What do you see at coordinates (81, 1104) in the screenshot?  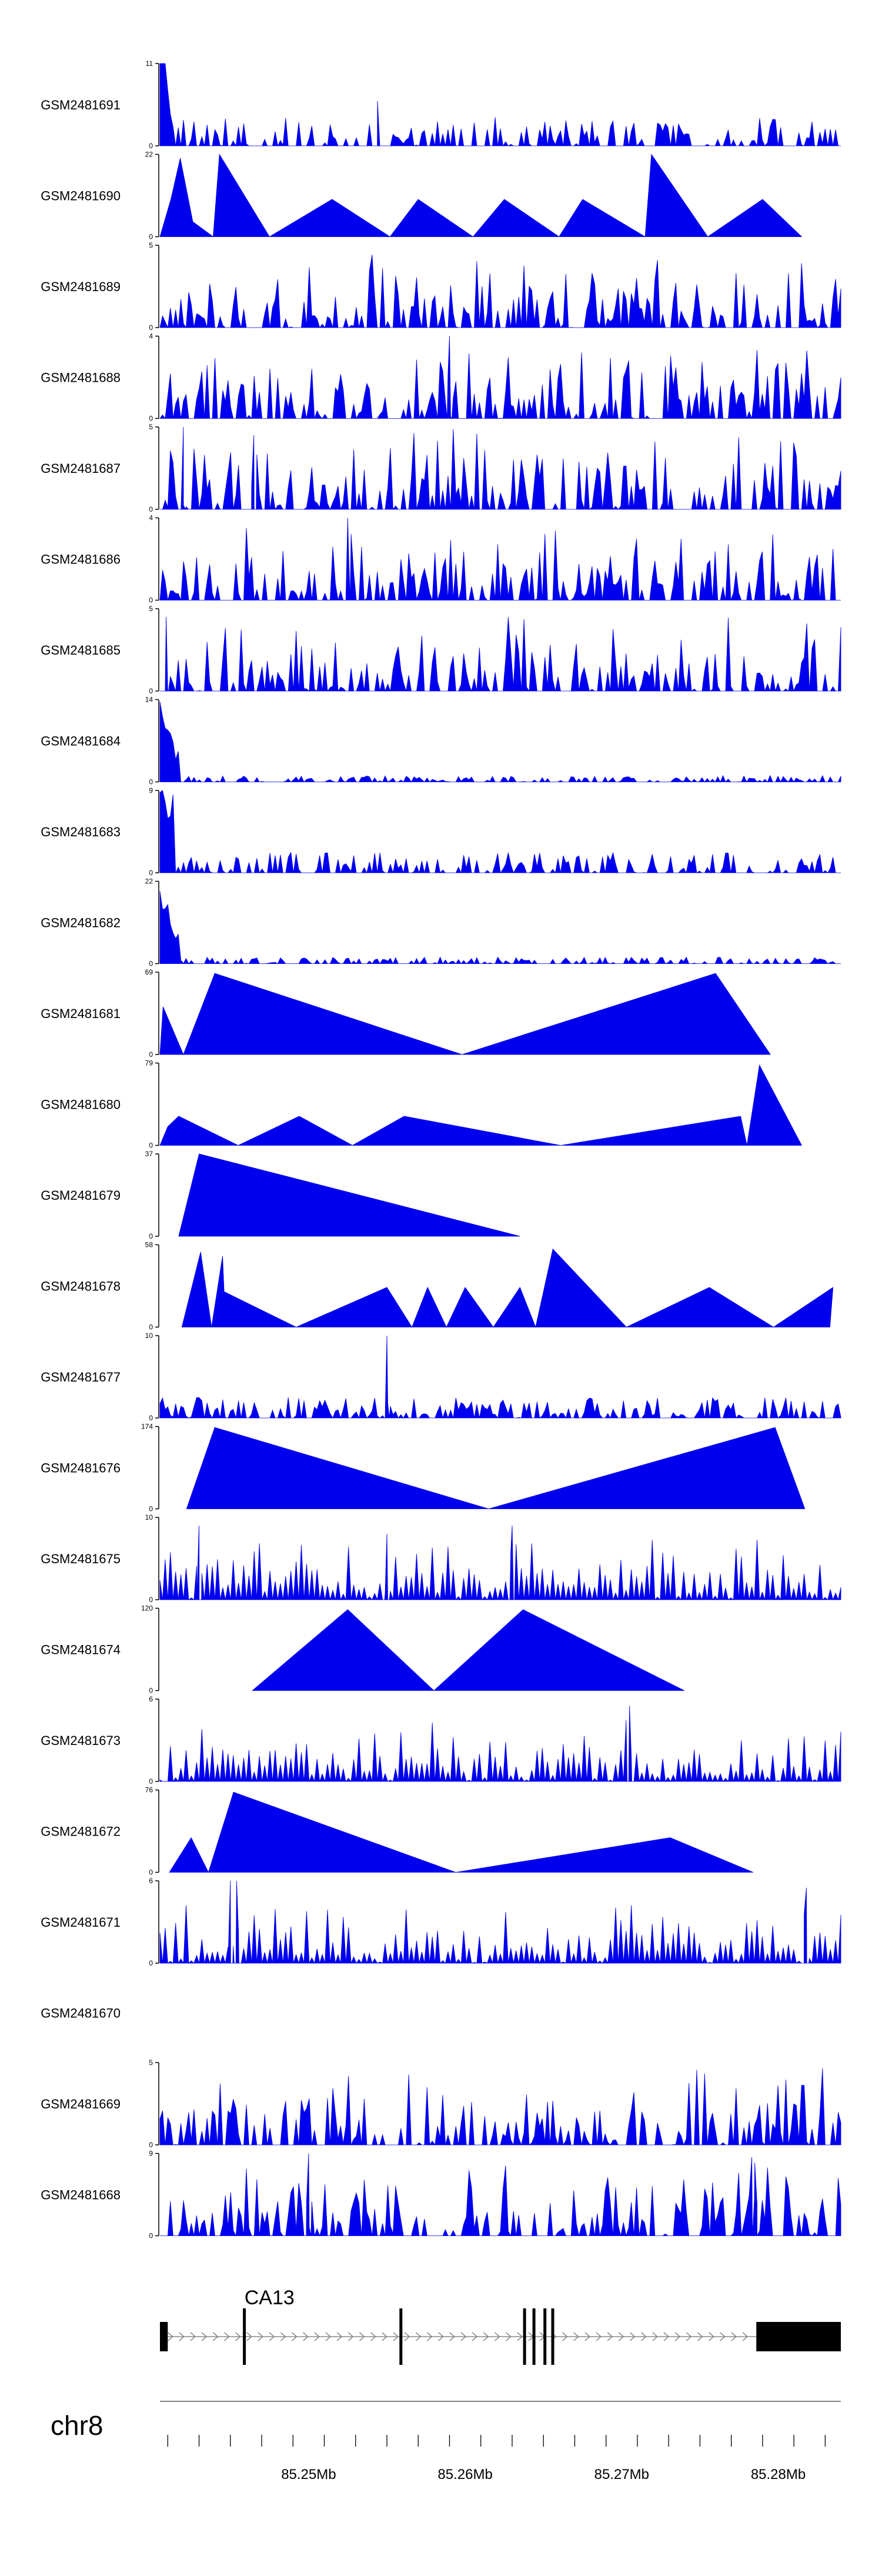 I see `track-label: GSM2481680` at bounding box center [81, 1104].